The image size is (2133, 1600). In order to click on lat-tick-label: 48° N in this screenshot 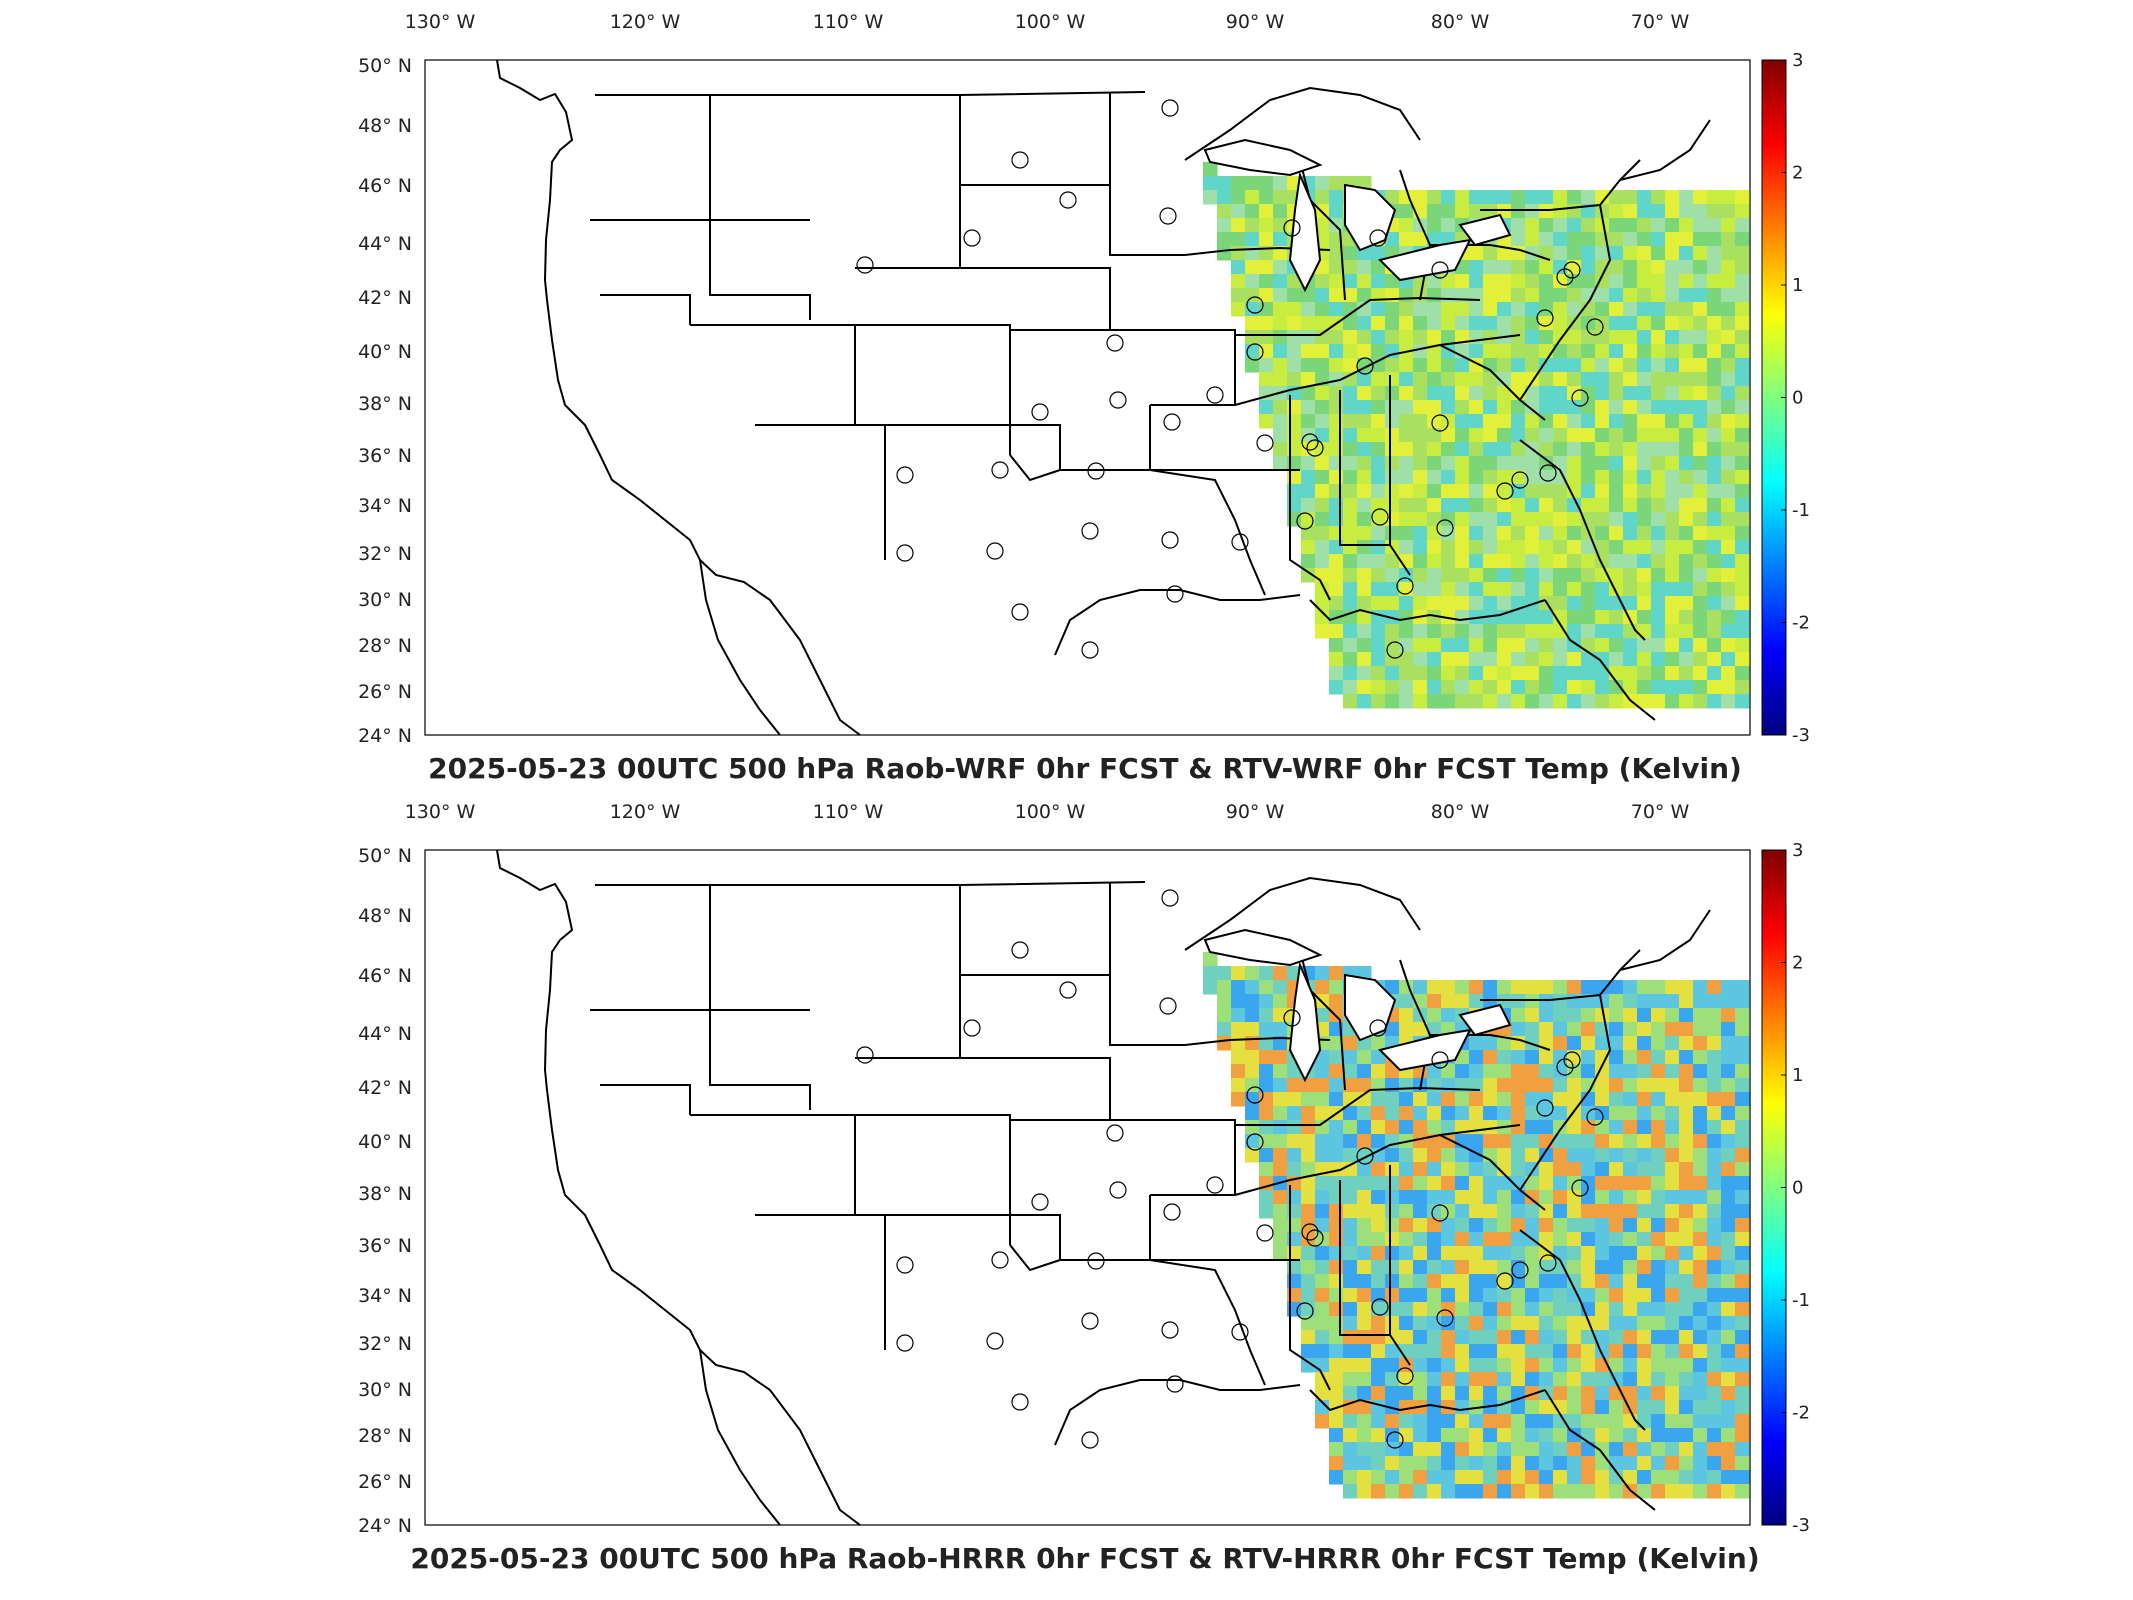, I will do `click(385, 916)`.